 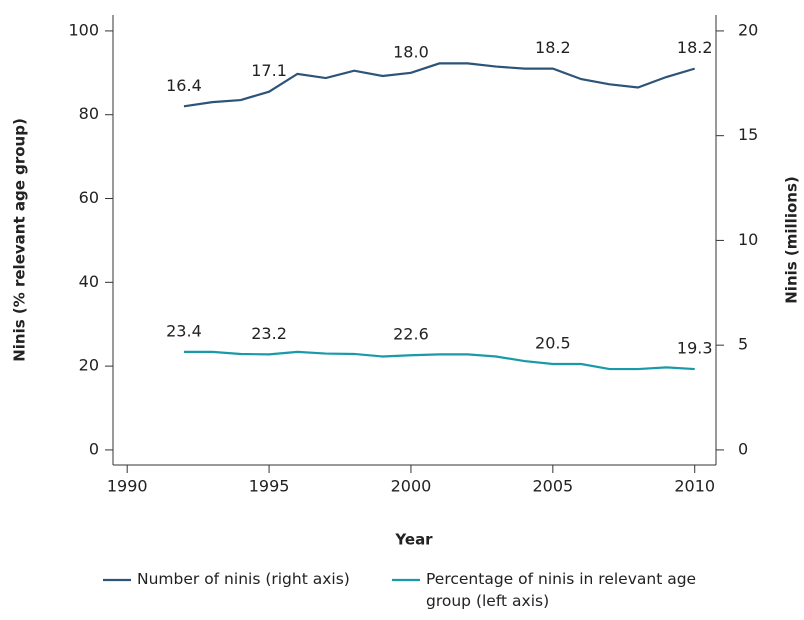 I want to click on y2-tick-label: 0, so click(x=743, y=448).